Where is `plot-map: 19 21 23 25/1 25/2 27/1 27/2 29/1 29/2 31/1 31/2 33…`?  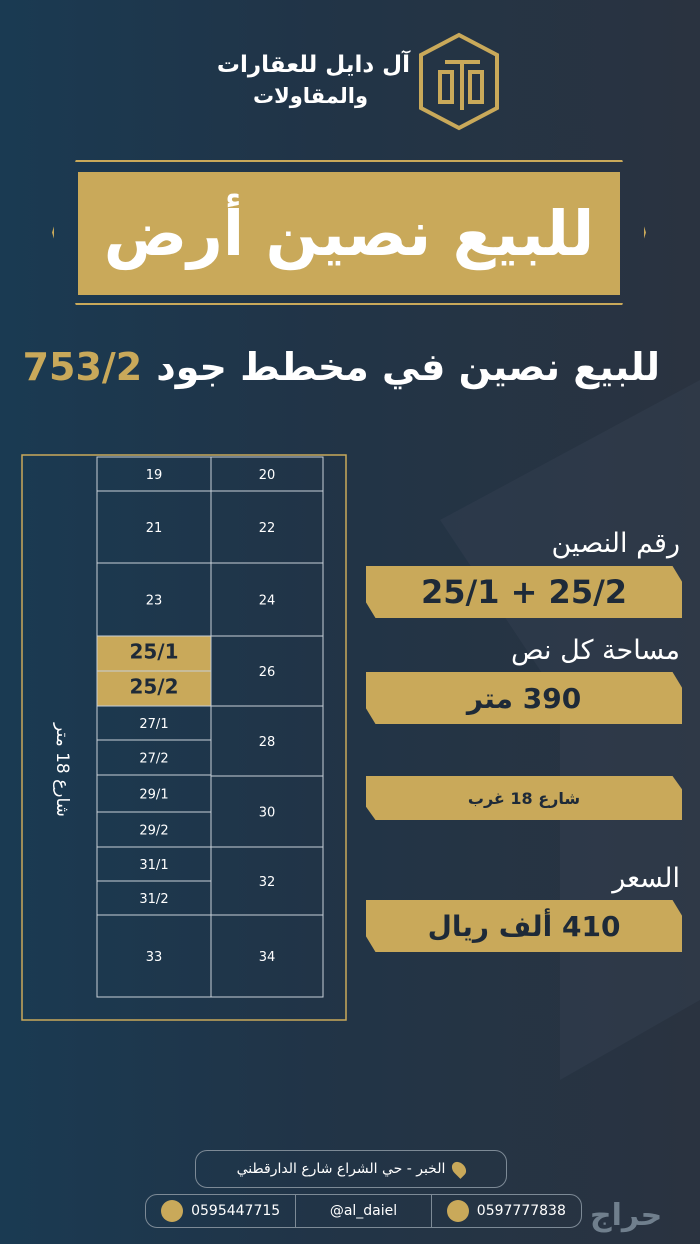 plot-map: 19 21 23 25/1 25/2 27/1 27/2 29/1 29/2 31/1 31/2 33… is located at coordinates (210, 727).